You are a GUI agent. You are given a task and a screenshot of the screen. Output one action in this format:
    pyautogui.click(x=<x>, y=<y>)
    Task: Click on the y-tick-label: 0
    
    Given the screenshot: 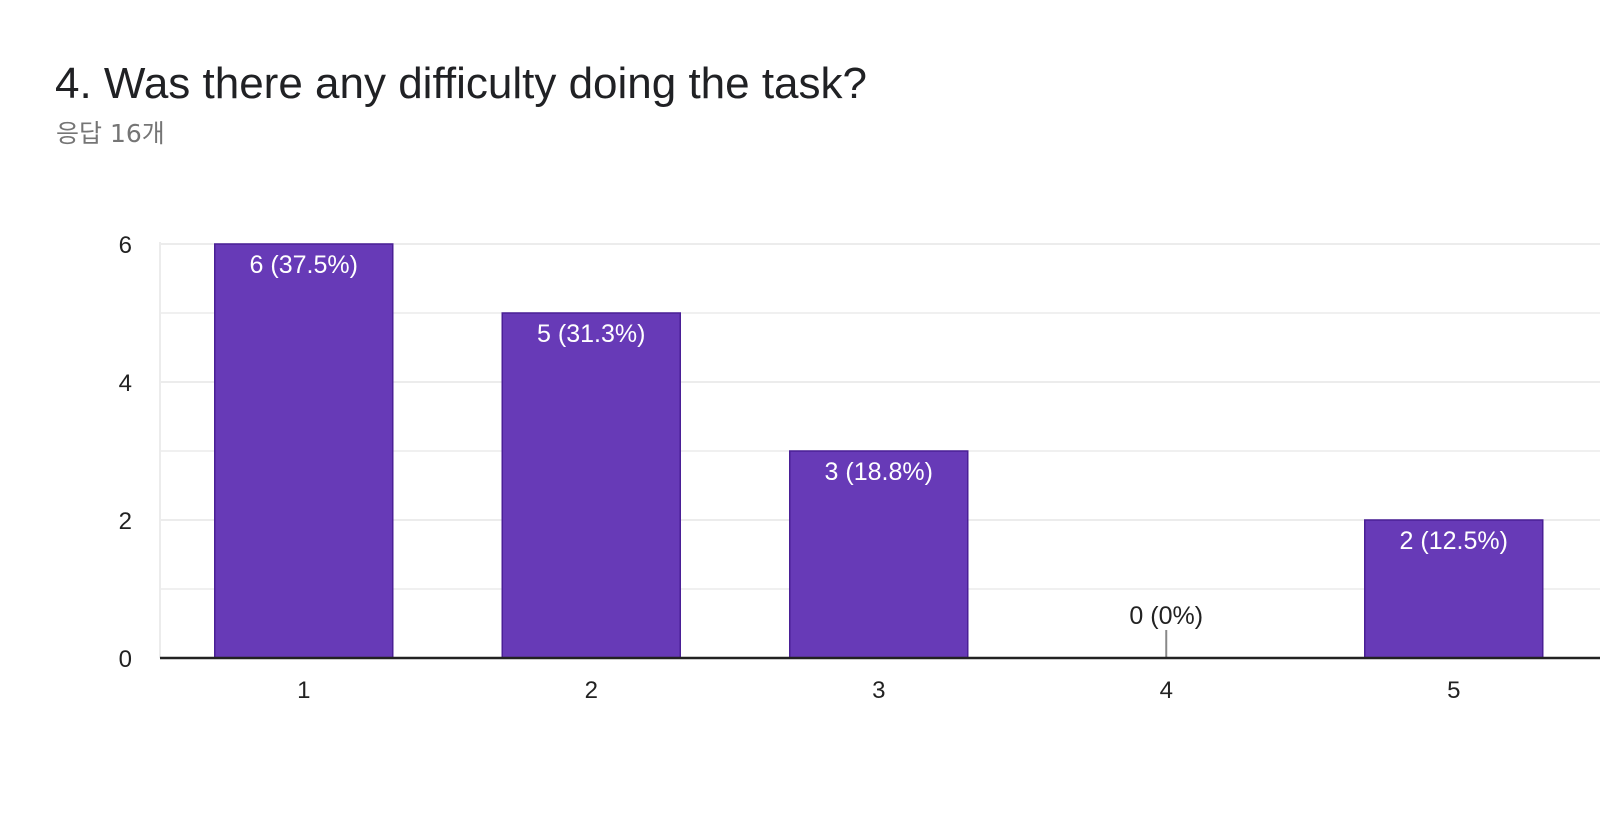 What is the action you would take?
    pyautogui.click(x=125, y=659)
    